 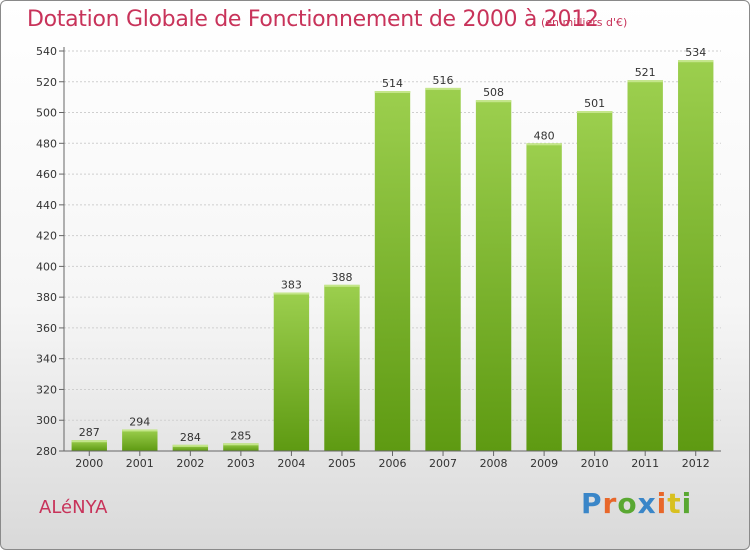 I want to click on data-label: 534, so click(x=695, y=52).